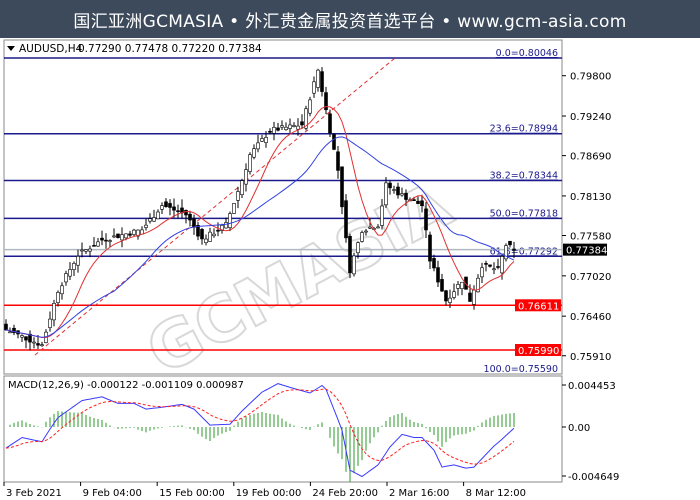  Describe the element at coordinates (538, 306) in the screenshot. I see `support-price-label: 0.76611` at that location.